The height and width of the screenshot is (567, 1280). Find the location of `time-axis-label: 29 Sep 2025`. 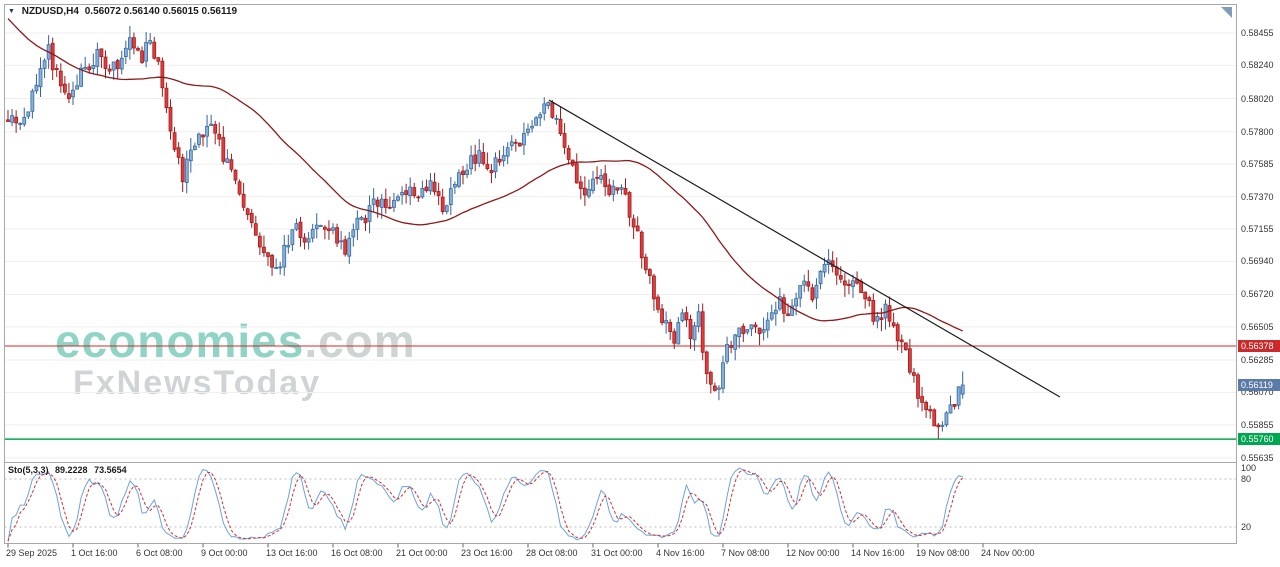

time-axis-label: 29 Sep 2025 is located at coordinates (32, 553).